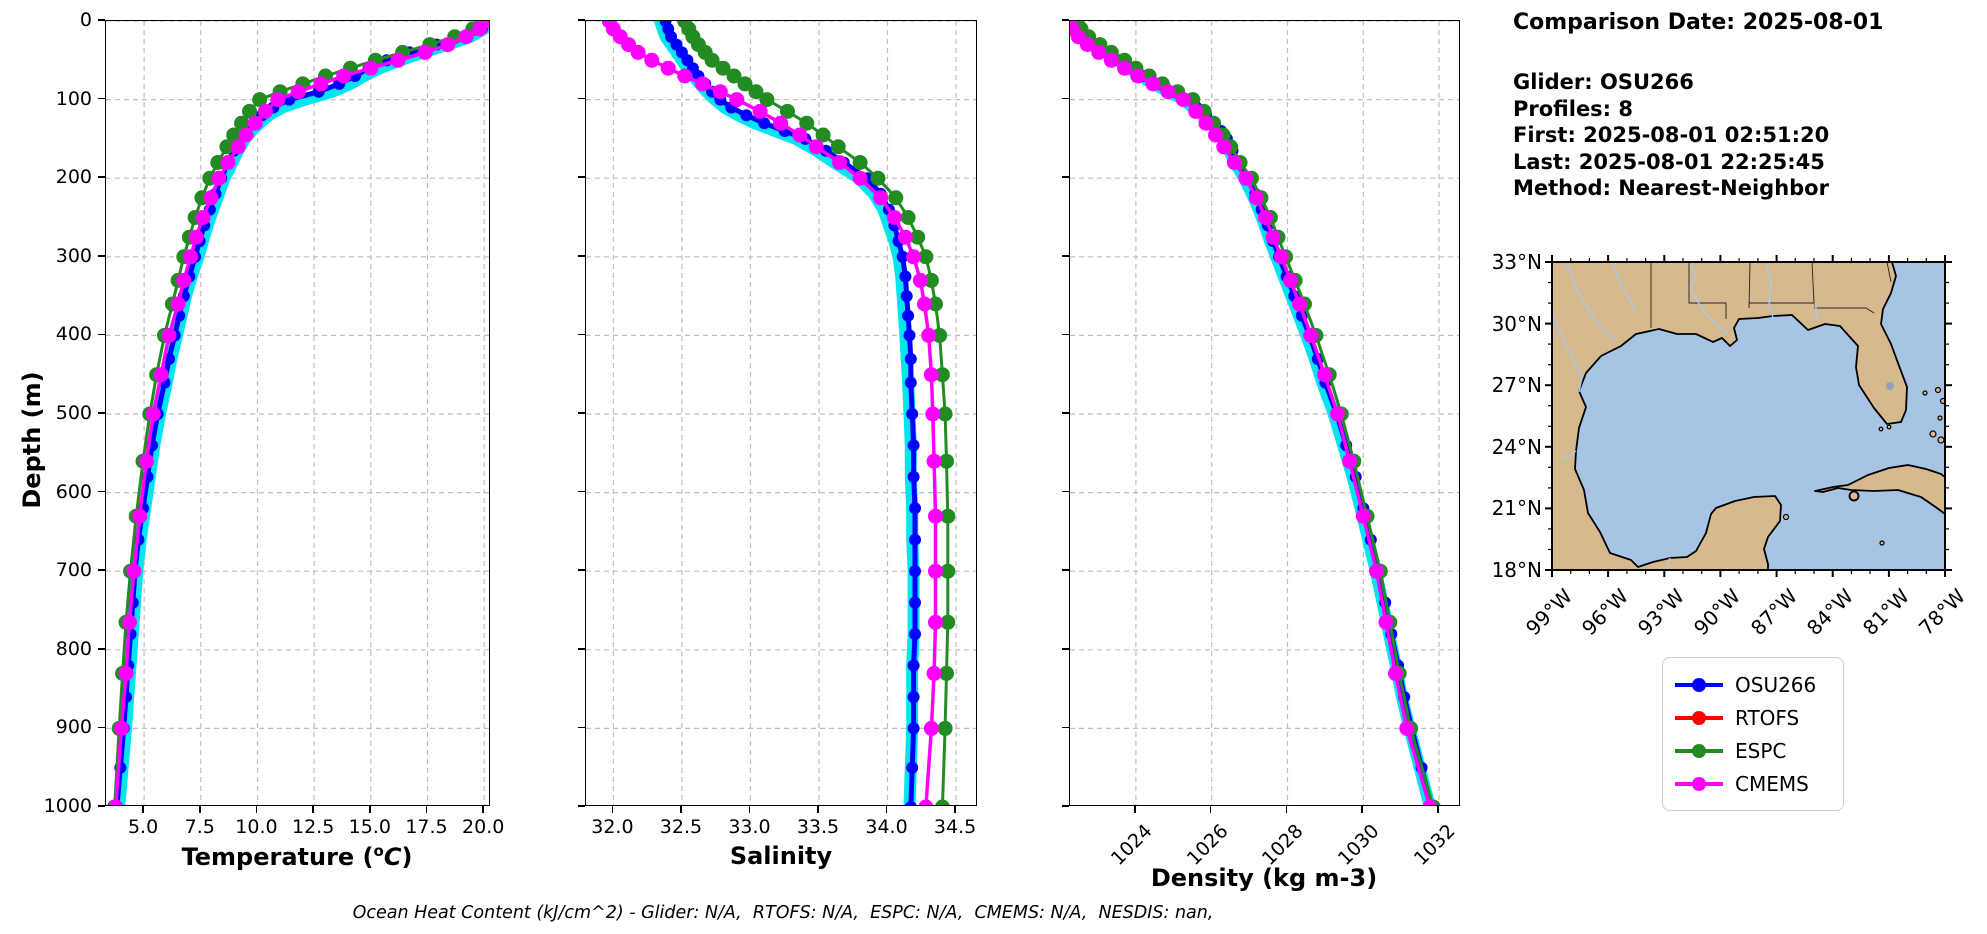 Image resolution: width=1987 pixels, height=934 pixels. Describe the element at coordinates (199, 827) in the screenshot. I see `x-tick-label: 7.5` at that location.